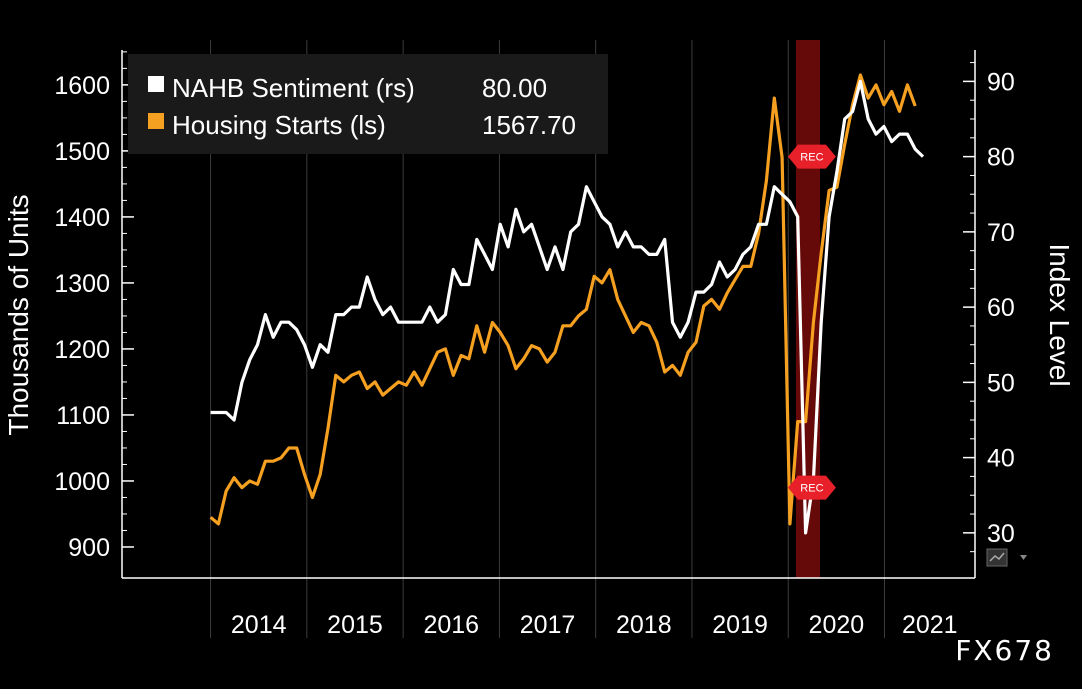 The width and height of the screenshot is (1082, 689). Describe the element at coordinates (355, 625) in the screenshot. I see `x-tick-label: 2015` at that location.